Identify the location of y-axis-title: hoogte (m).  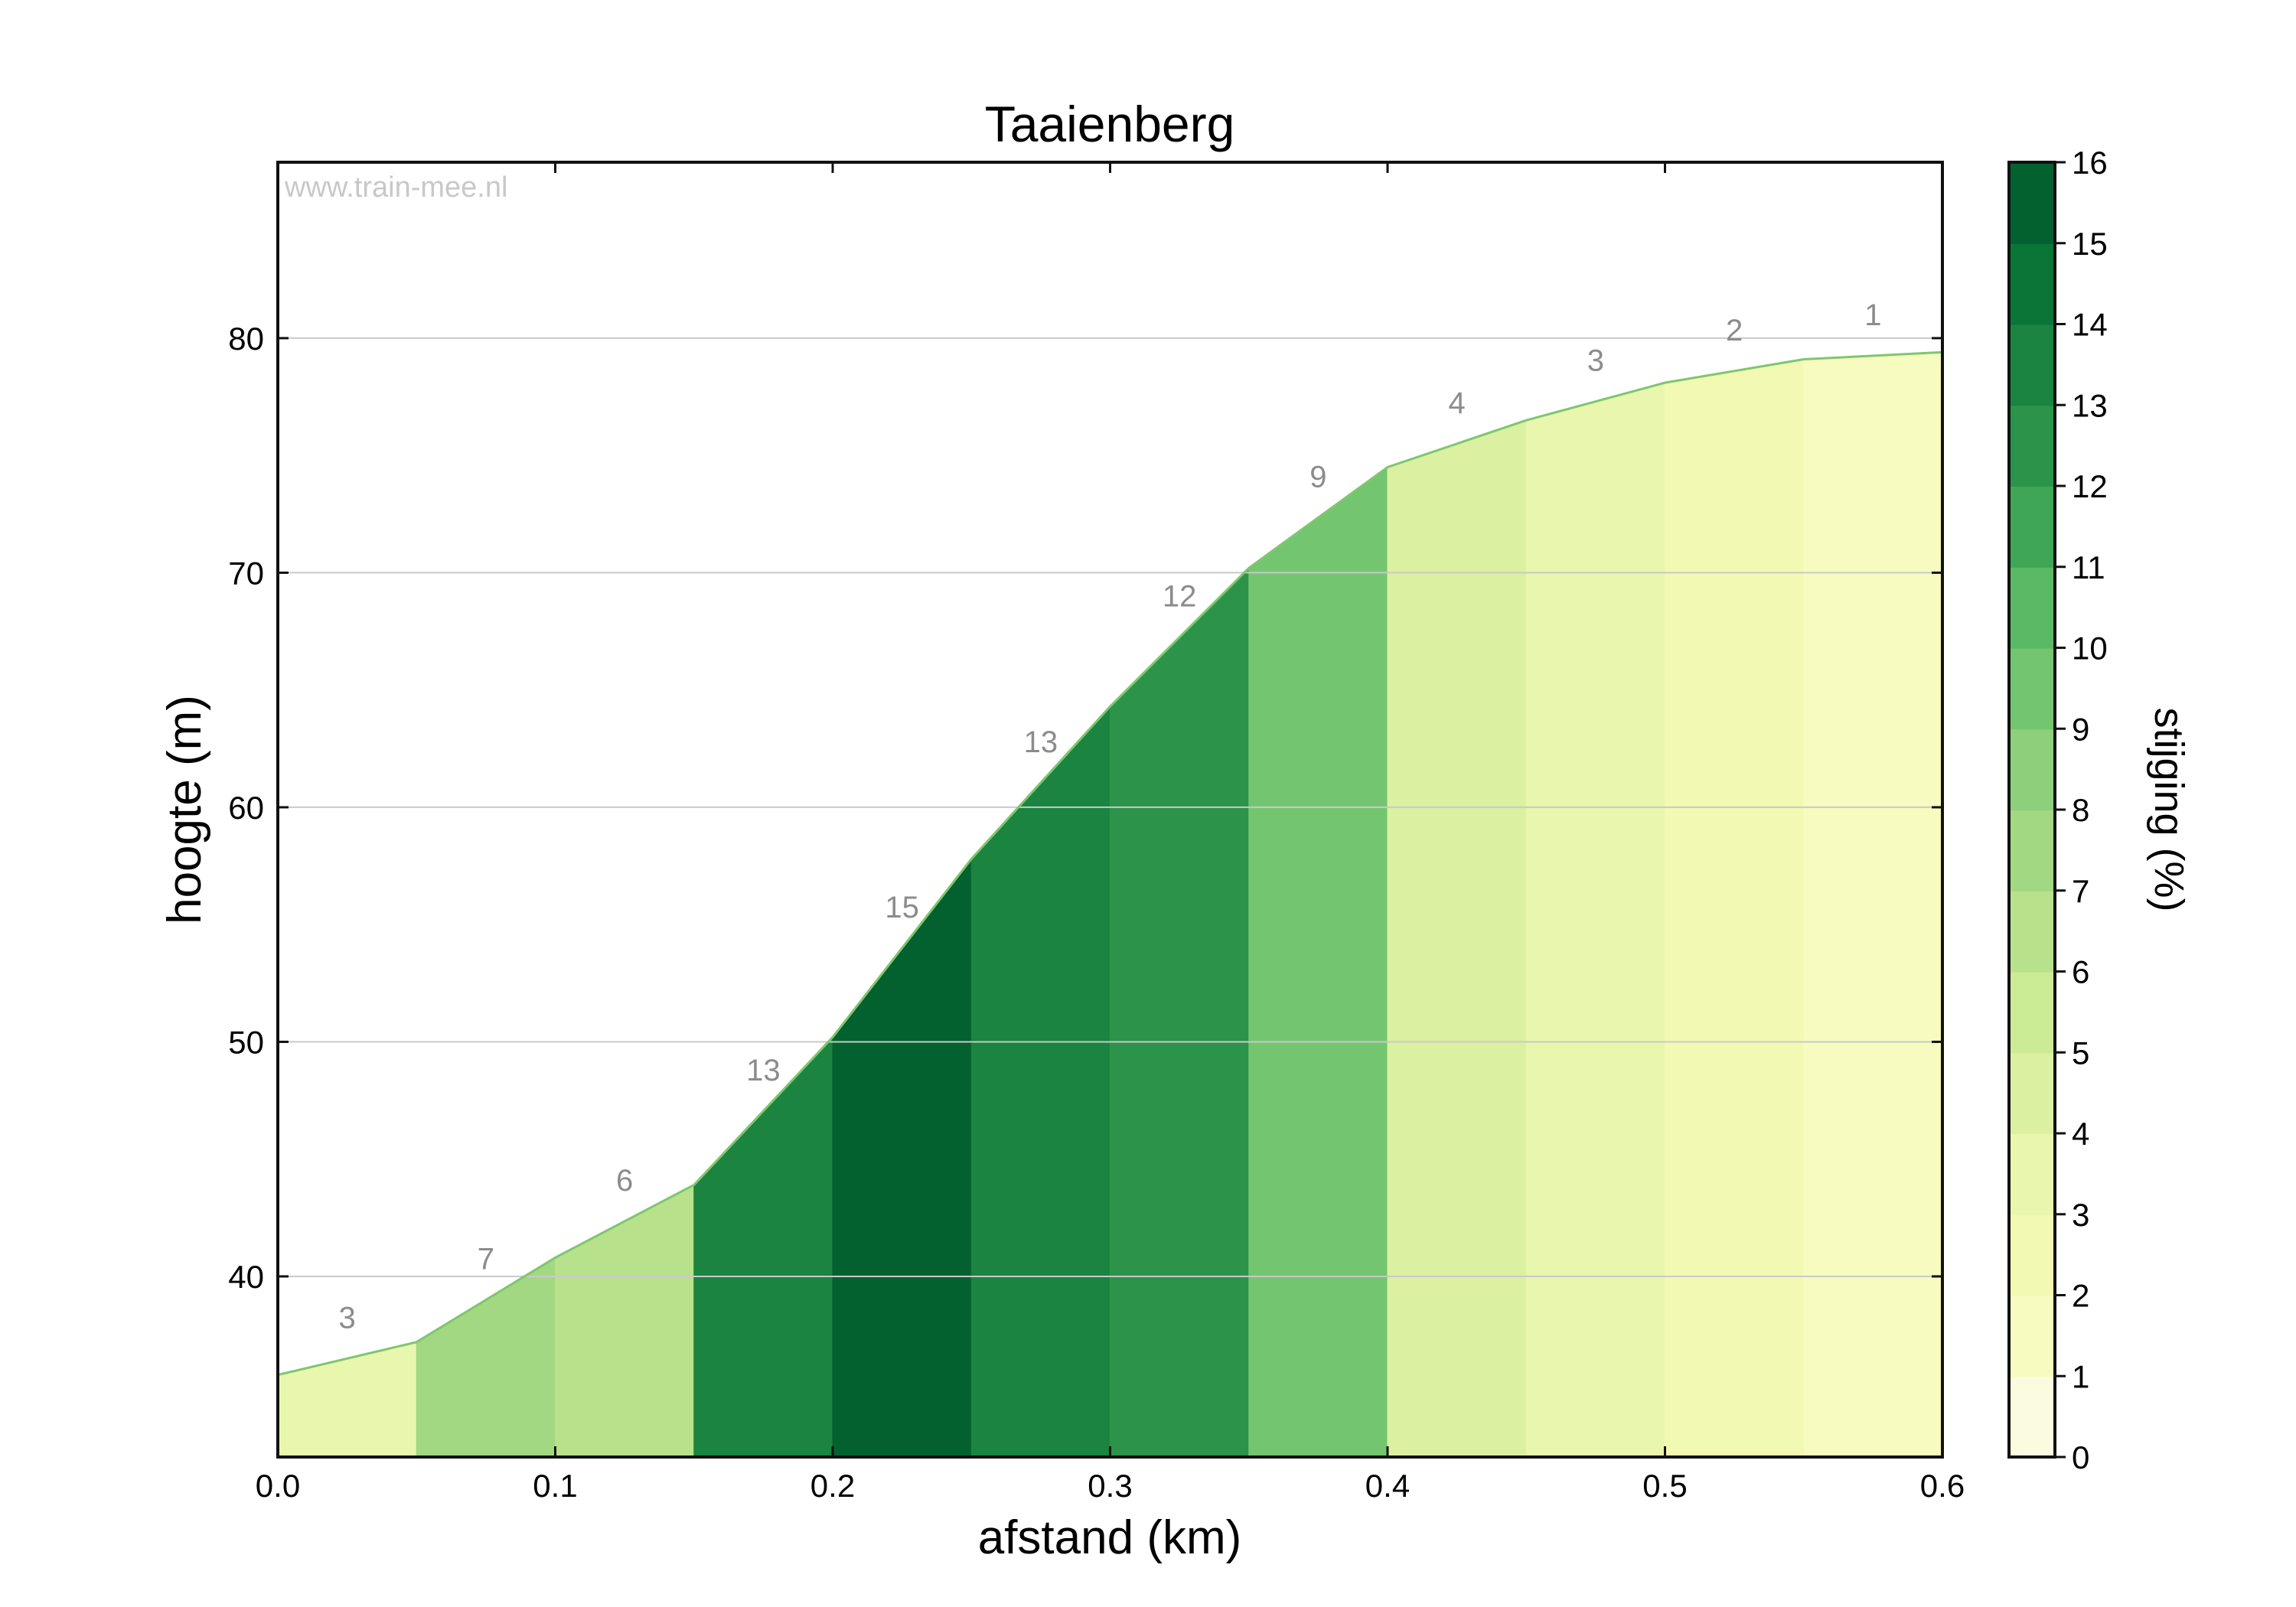
(184, 809).